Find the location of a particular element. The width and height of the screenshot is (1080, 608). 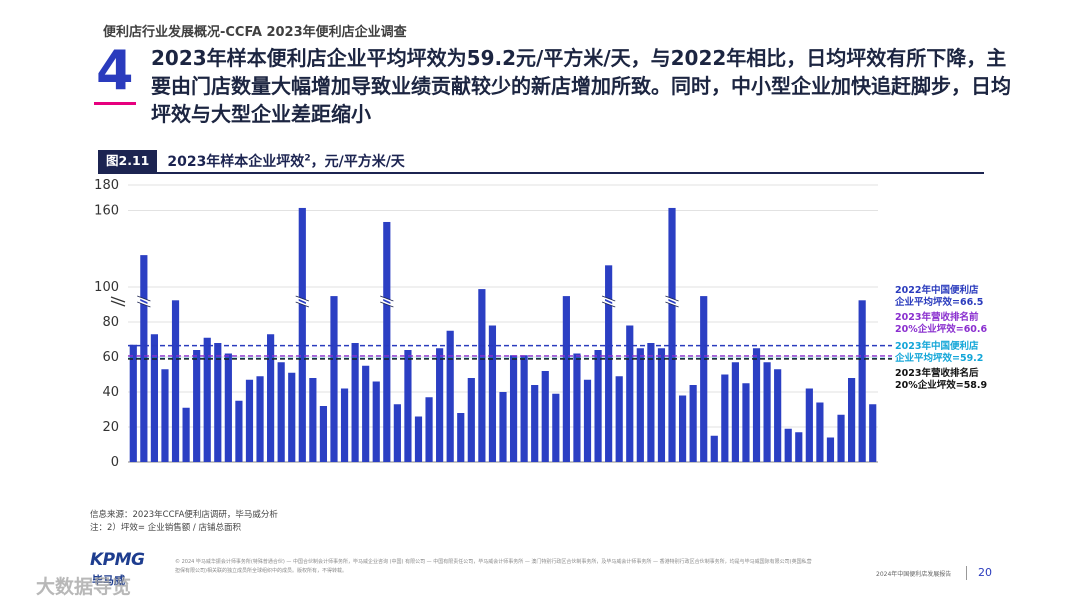

reference-label-line1: 2023年中国便利店 is located at coordinates (937, 346).